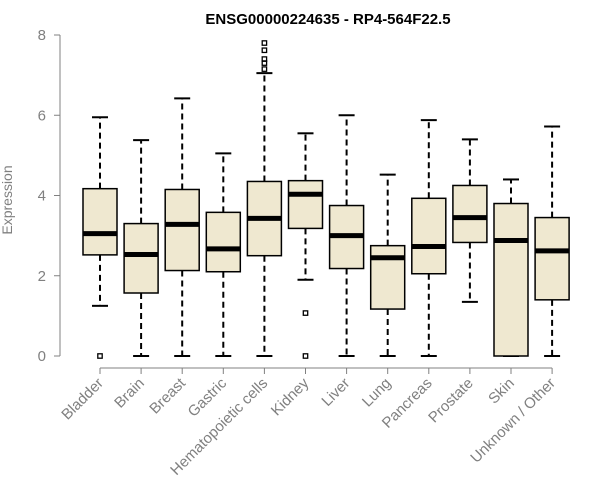  Describe the element at coordinates (335, 392) in the screenshot. I see `x-tick-label: Liver` at that location.